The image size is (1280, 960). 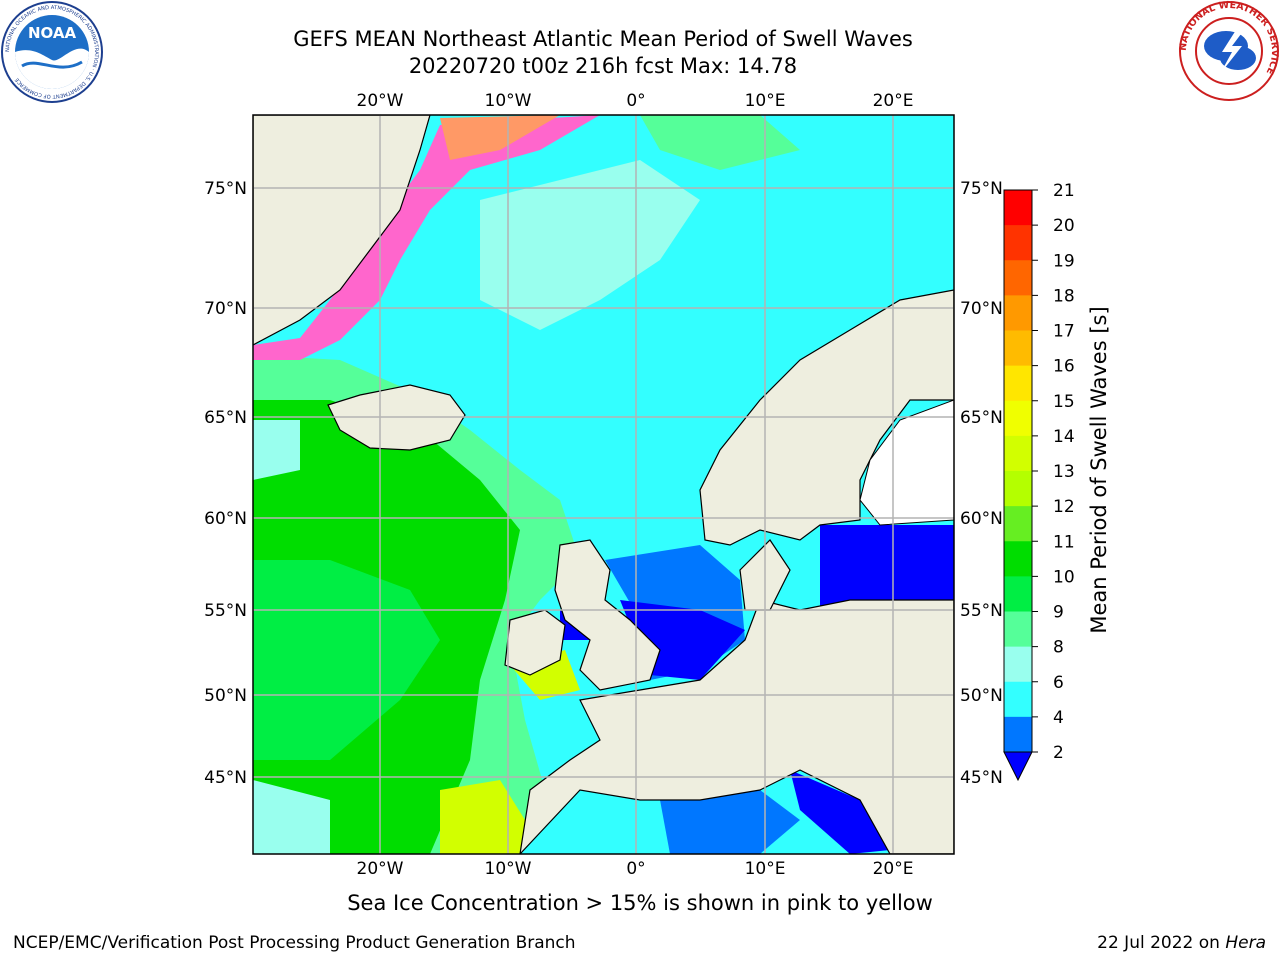 What do you see at coordinates (1058, 718) in the screenshot?
I see `colorbar-tick-label: 4` at bounding box center [1058, 718].